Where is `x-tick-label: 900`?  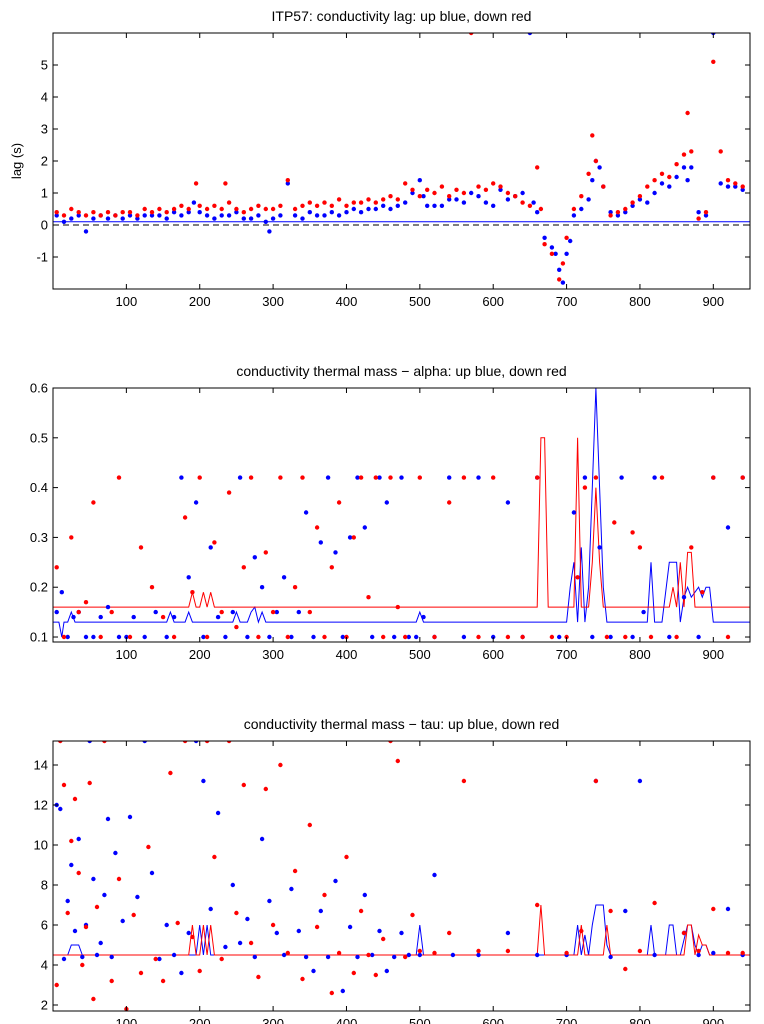 x-tick-label: 900 is located at coordinates (713, 1020).